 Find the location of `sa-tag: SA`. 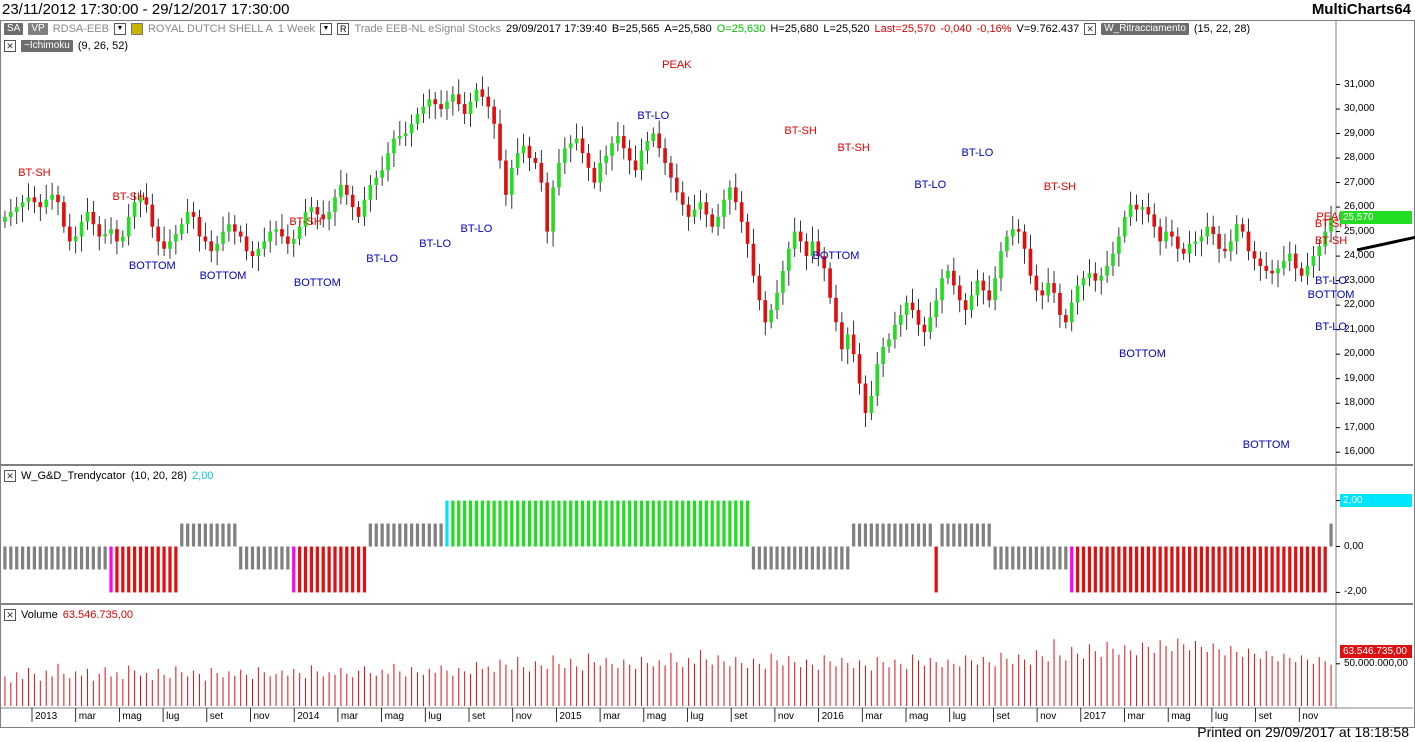

sa-tag: SA is located at coordinates (14, 29).